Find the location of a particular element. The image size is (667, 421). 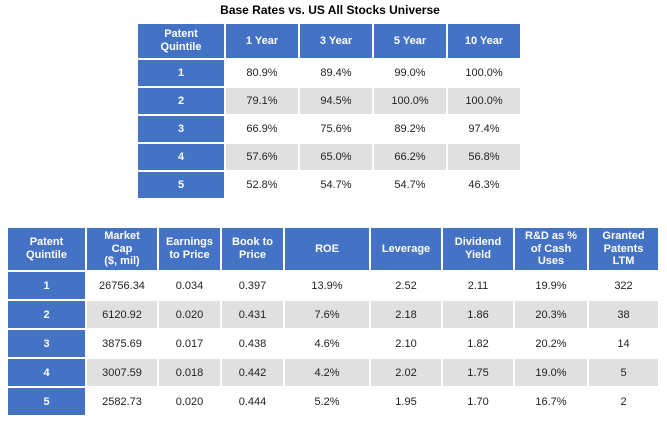

cell: 79.1% is located at coordinates (262, 101).